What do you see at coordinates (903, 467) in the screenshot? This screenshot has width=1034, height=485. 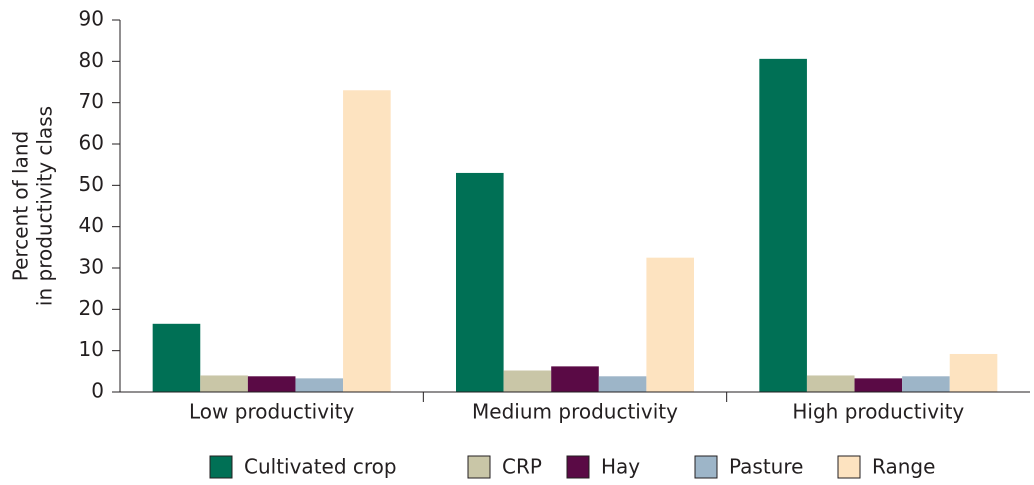 I see `legend-label: Range` at bounding box center [903, 467].